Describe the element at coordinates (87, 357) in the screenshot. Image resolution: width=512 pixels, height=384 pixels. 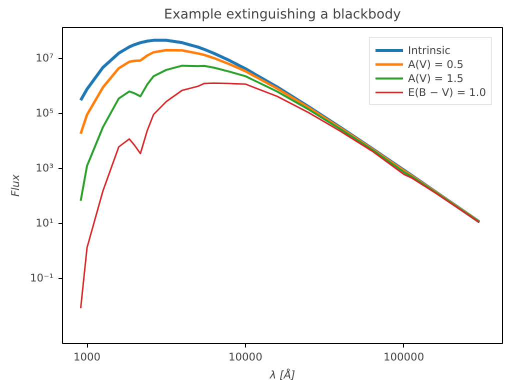
I see `x-tick-label: 1000` at that location.